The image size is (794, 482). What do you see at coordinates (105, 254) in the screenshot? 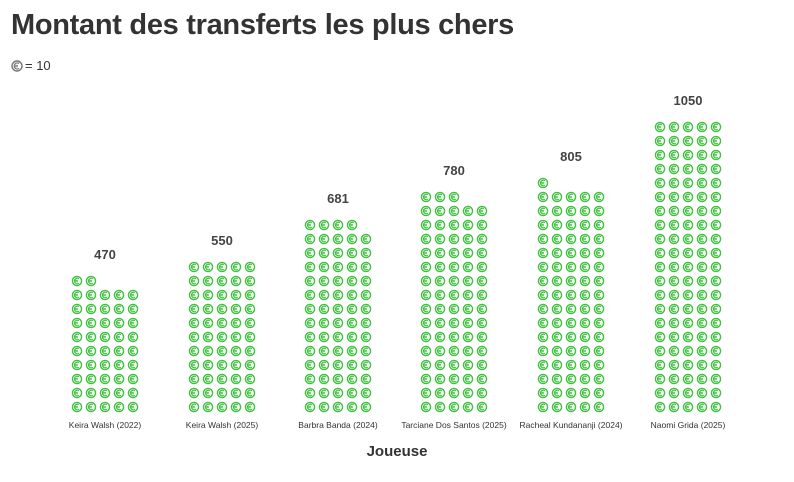
I see `value-label: 470` at bounding box center [105, 254].